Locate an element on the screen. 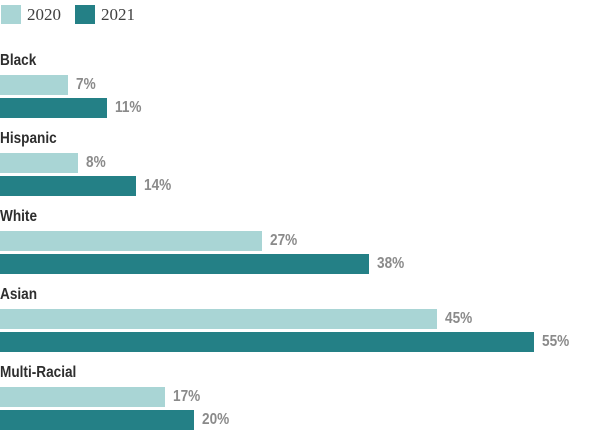 This screenshot has height=433, width=600. legend-item-2021: 2021 is located at coordinates (105, 15).